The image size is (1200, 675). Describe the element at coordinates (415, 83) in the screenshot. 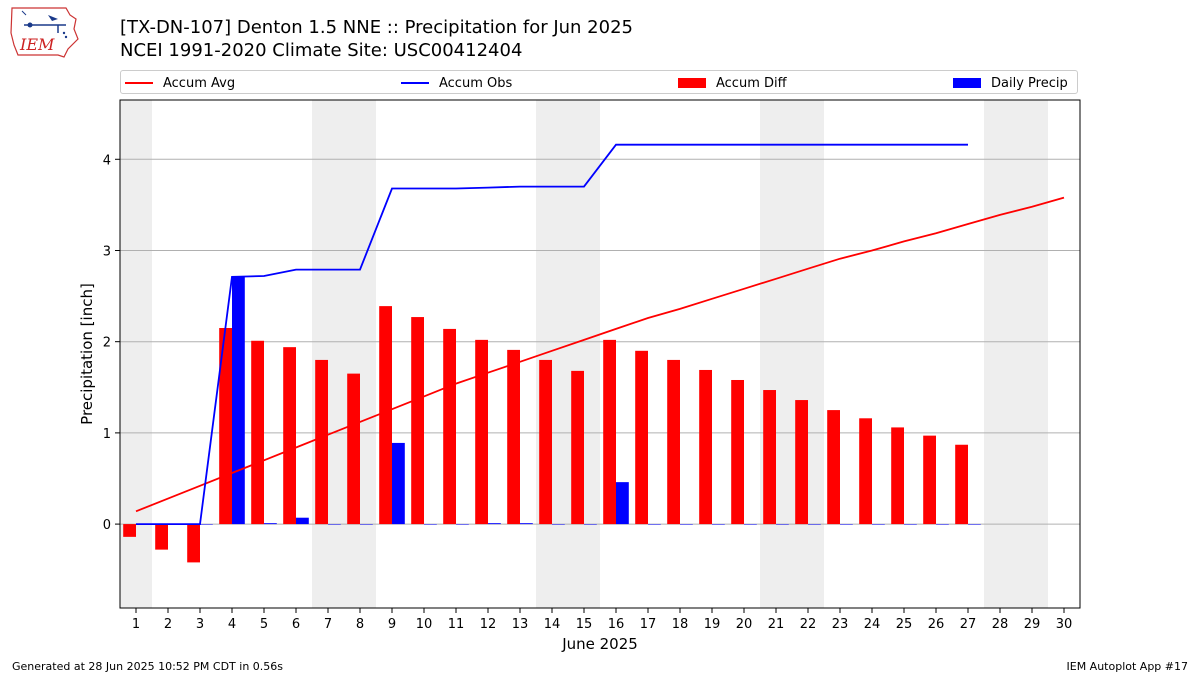

I see `legend-swatch-accum-obs` at that location.